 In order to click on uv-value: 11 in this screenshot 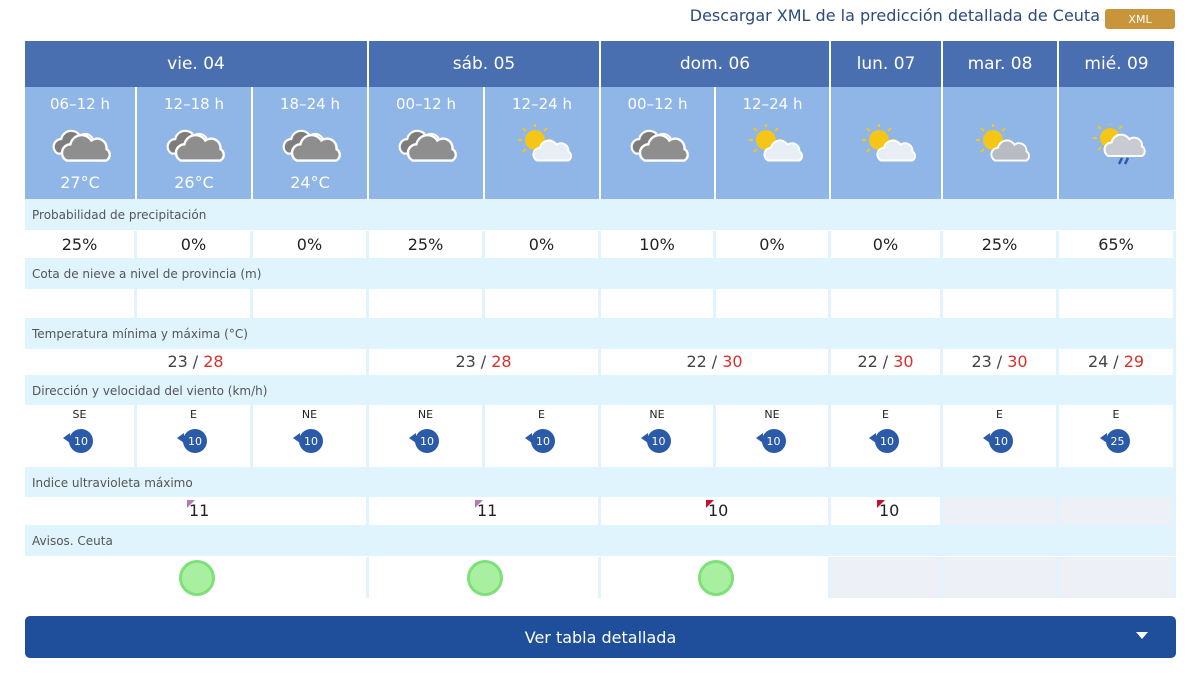, I will do `click(199, 510)`.